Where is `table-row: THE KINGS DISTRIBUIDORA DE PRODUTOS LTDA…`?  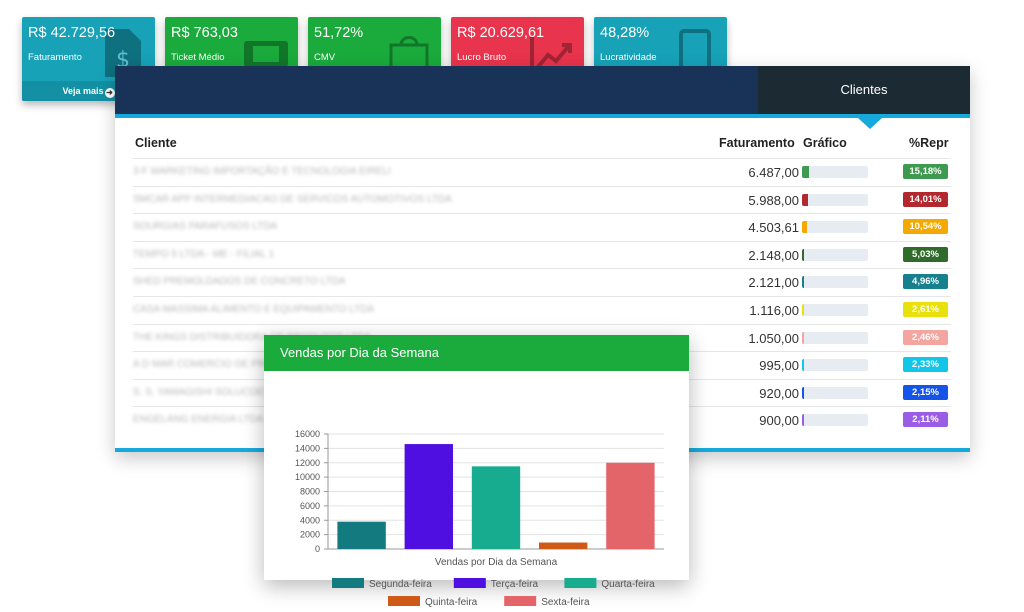 table-row: THE KINGS DISTRIBUIDORA DE PRODUTOS LTDA… is located at coordinates (542, 337).